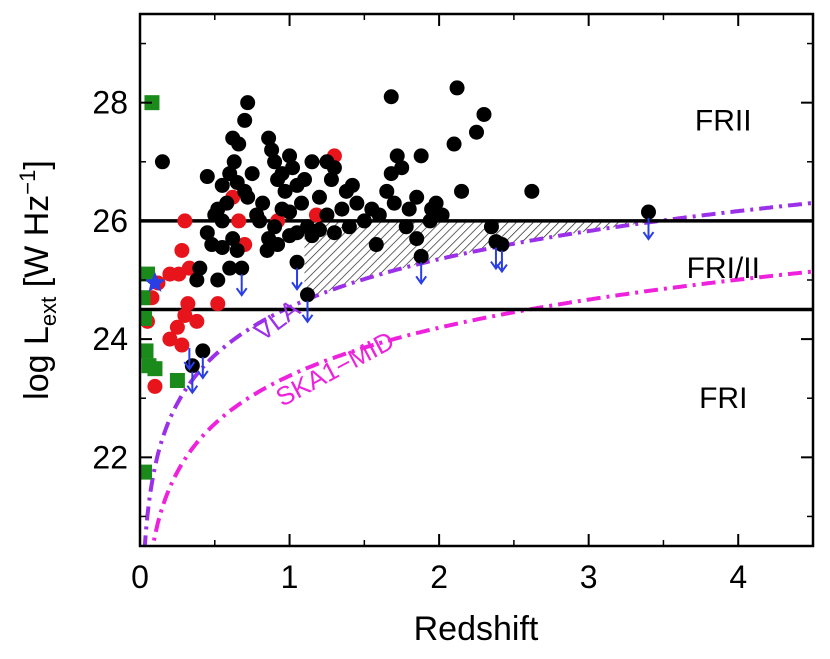 This screenshot has width=830, height=659. I want to click on x-tick-label-4: 4, so click(738, 577).